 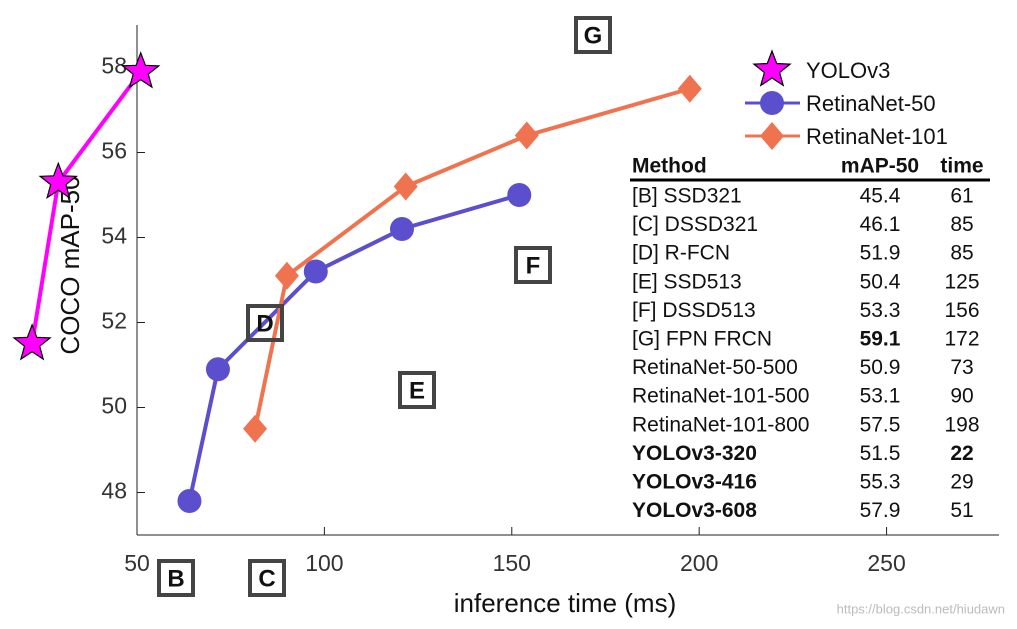 I want to click on y-axis-label: COCO mAP-50, so click(x=70, y=264).